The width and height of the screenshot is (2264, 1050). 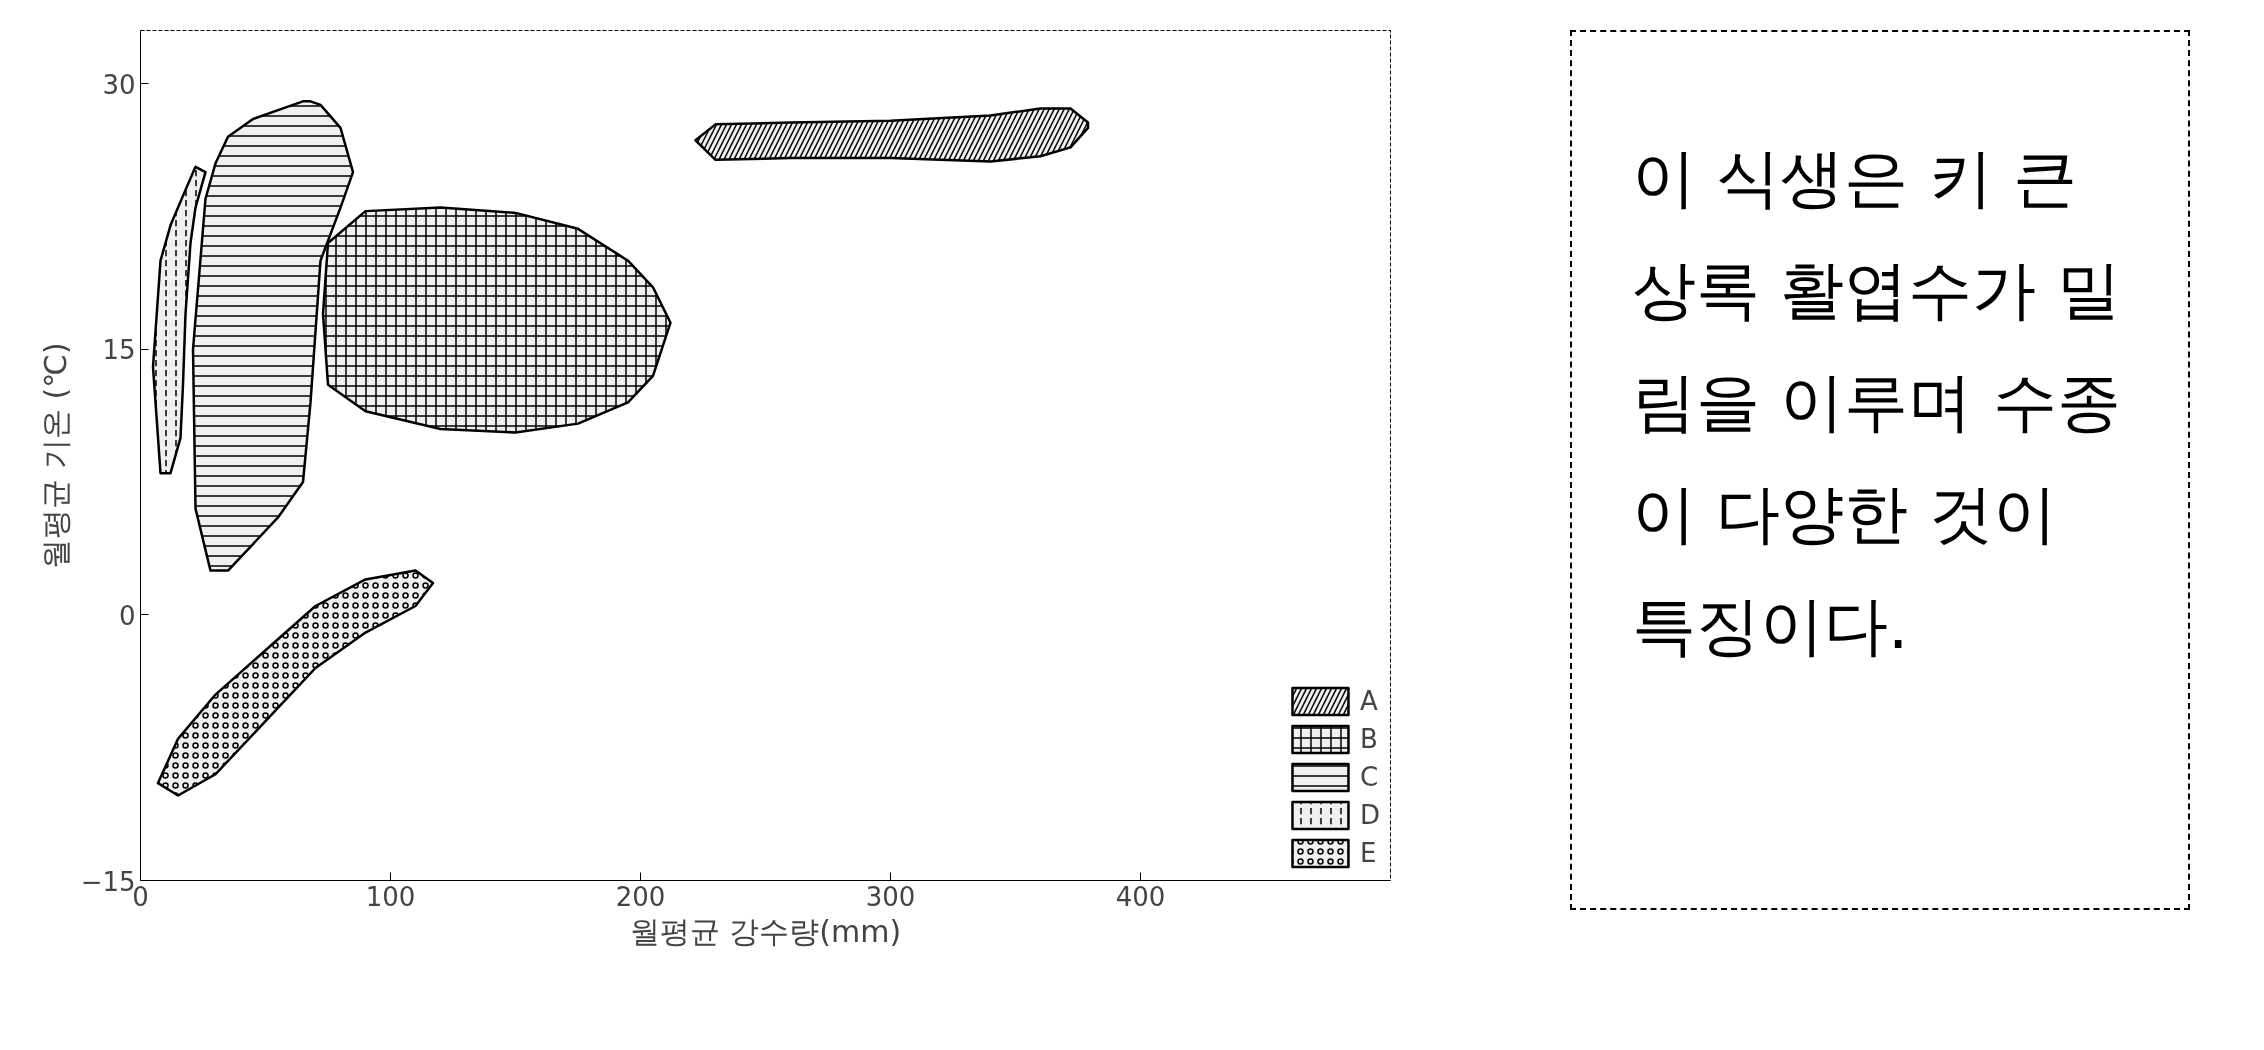 I want to click on x-tick-label: 100, so click(x=390, y=896).